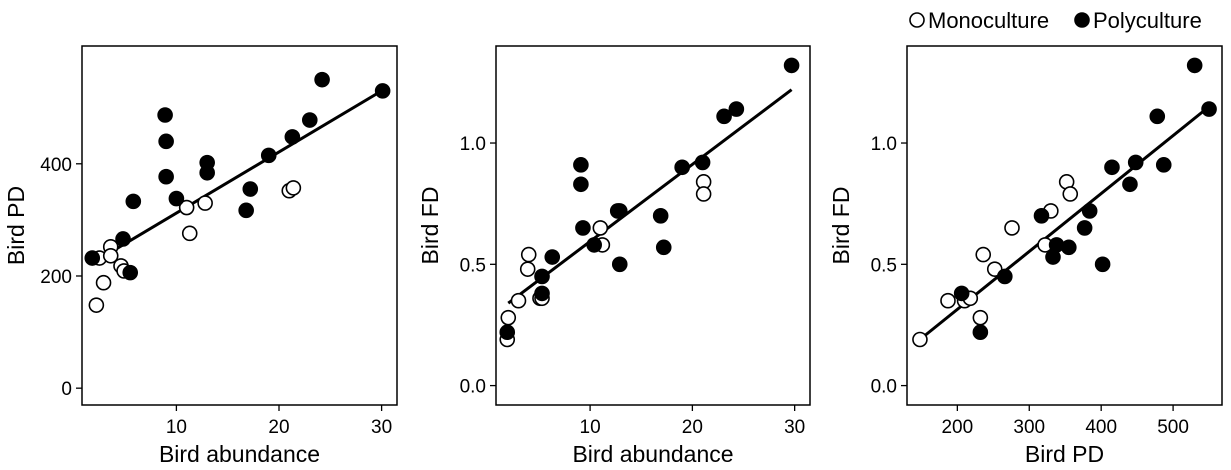  What do you see at coordinates (957, 427) in the screenshot?
I see `x-tick-label: 200` at bounding box center [957, 427].